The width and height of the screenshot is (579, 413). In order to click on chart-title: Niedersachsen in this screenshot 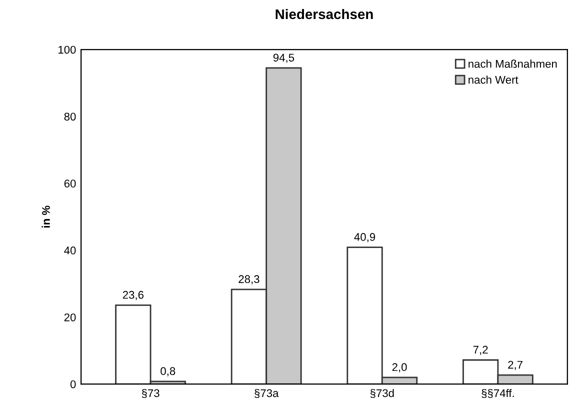, I will do `click(324, 14)`.